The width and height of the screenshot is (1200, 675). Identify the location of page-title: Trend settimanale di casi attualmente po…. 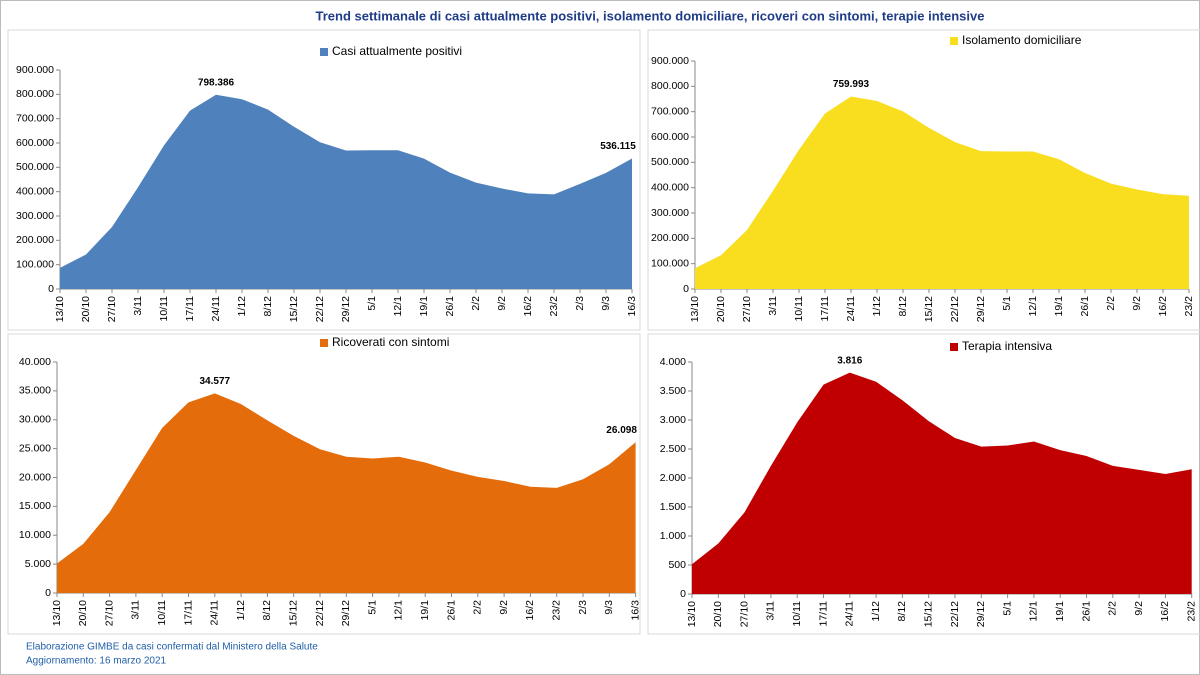
(650, 15).